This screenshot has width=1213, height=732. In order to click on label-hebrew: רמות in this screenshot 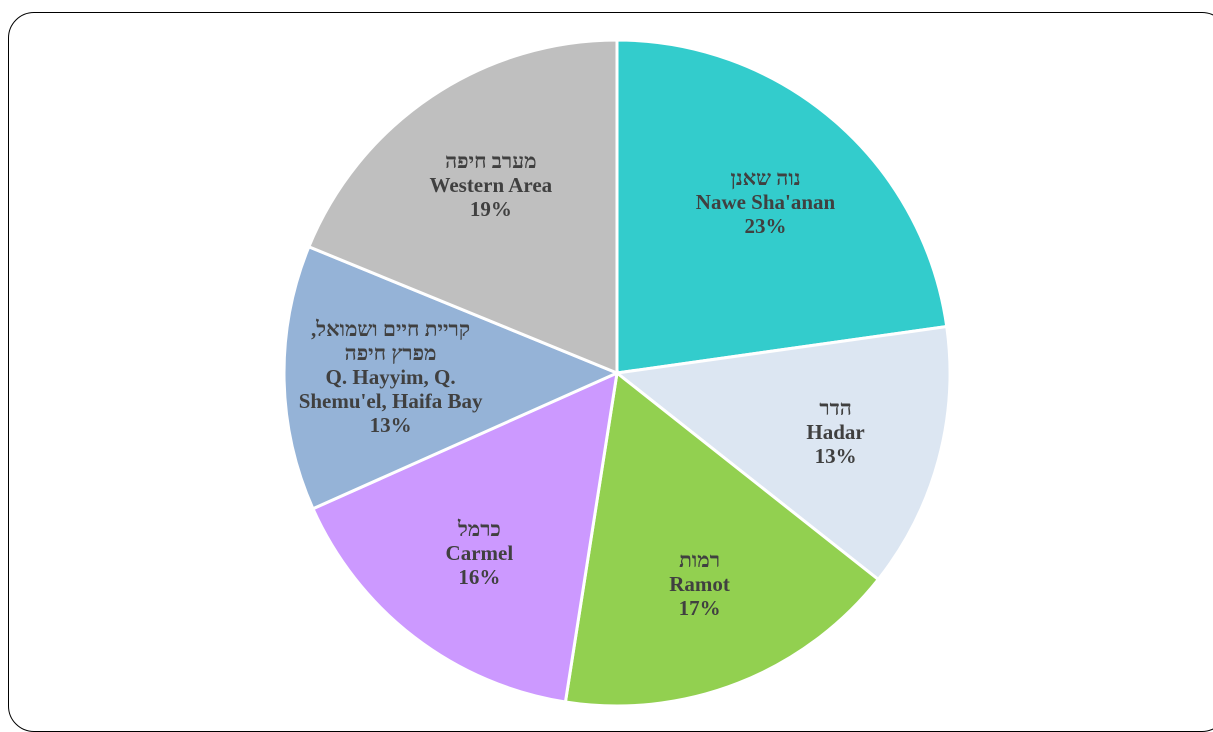, I will do `click(700, 559)`.